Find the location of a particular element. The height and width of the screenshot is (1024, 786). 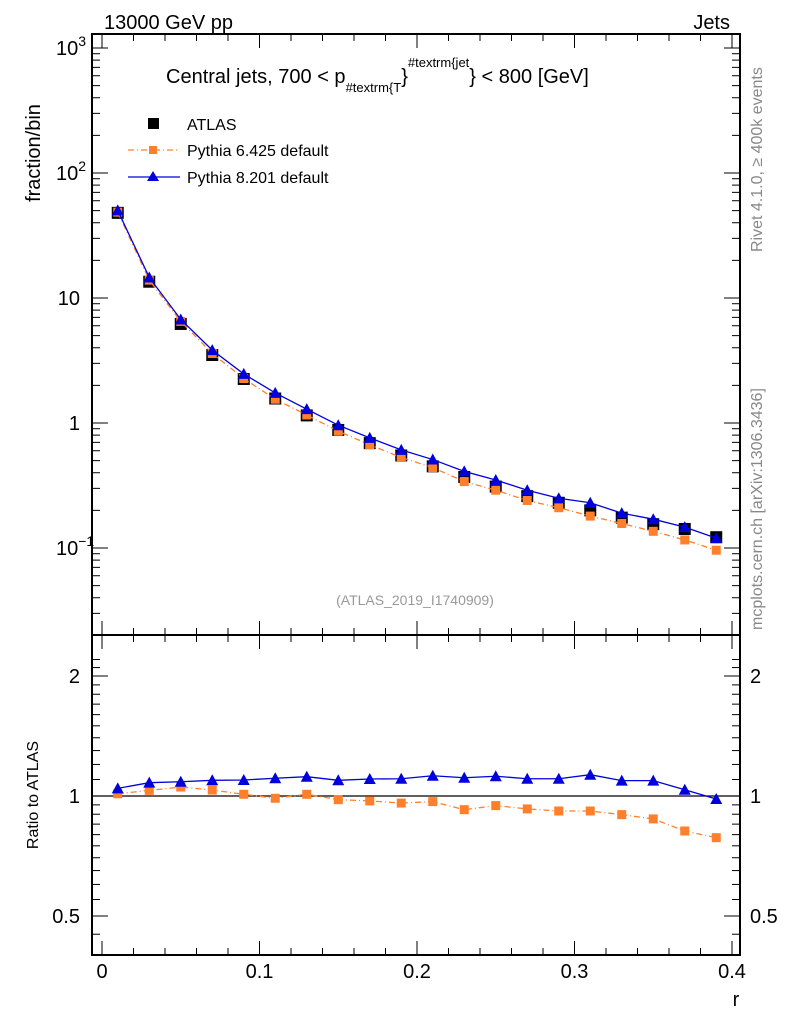

x-tick-label: 0.3 is located at coordinates (575, 972).